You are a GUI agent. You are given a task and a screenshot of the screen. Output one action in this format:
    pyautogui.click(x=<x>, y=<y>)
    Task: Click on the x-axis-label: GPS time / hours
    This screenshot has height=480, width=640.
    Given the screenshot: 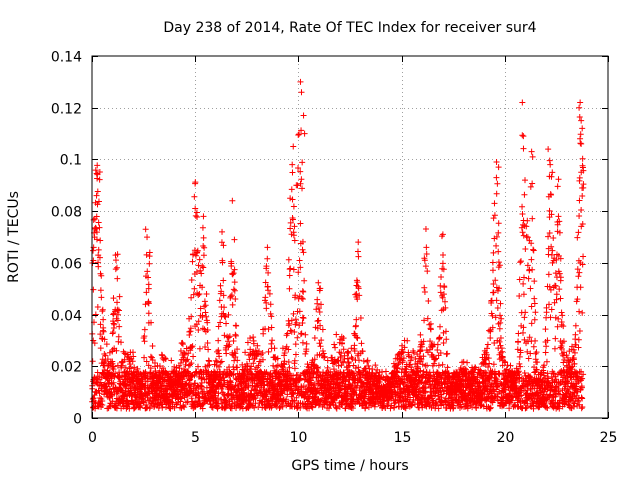 What is the action you would take?
    pyautogui.click(x=349, y=466)
    